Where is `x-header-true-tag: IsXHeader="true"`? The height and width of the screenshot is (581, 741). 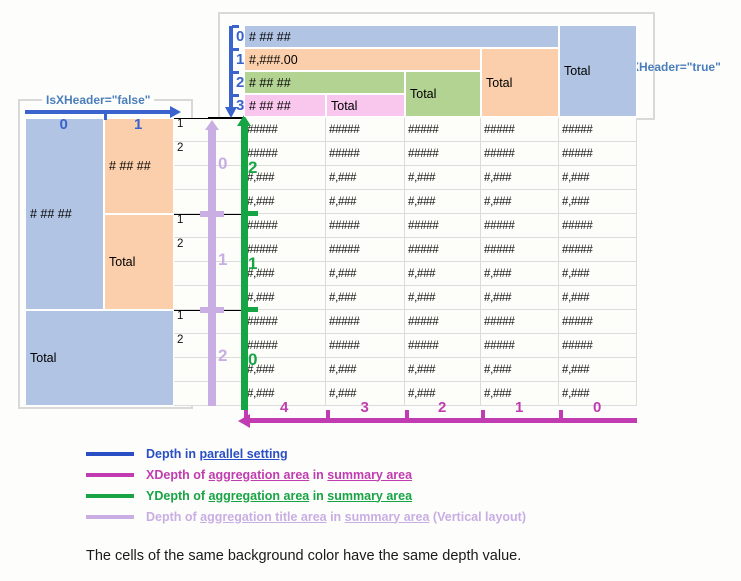 x-header-true-tag: IsXHeader="true" is located at coordinates (671, 67).